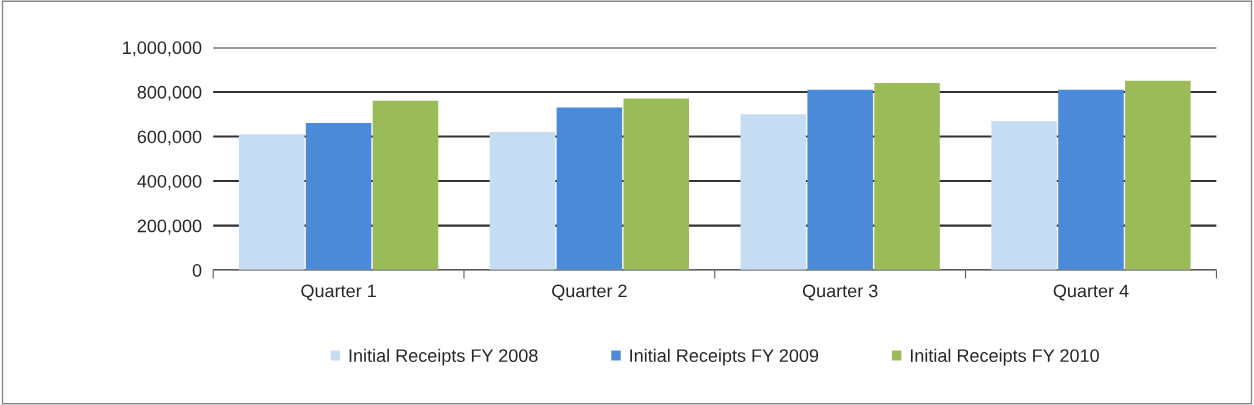 The image size is (1254, 405). What do you see at coordinates (338, 292) in the screenshot?
I see `x-tick-label: Quarter 1` at bounding box center [338, 292].